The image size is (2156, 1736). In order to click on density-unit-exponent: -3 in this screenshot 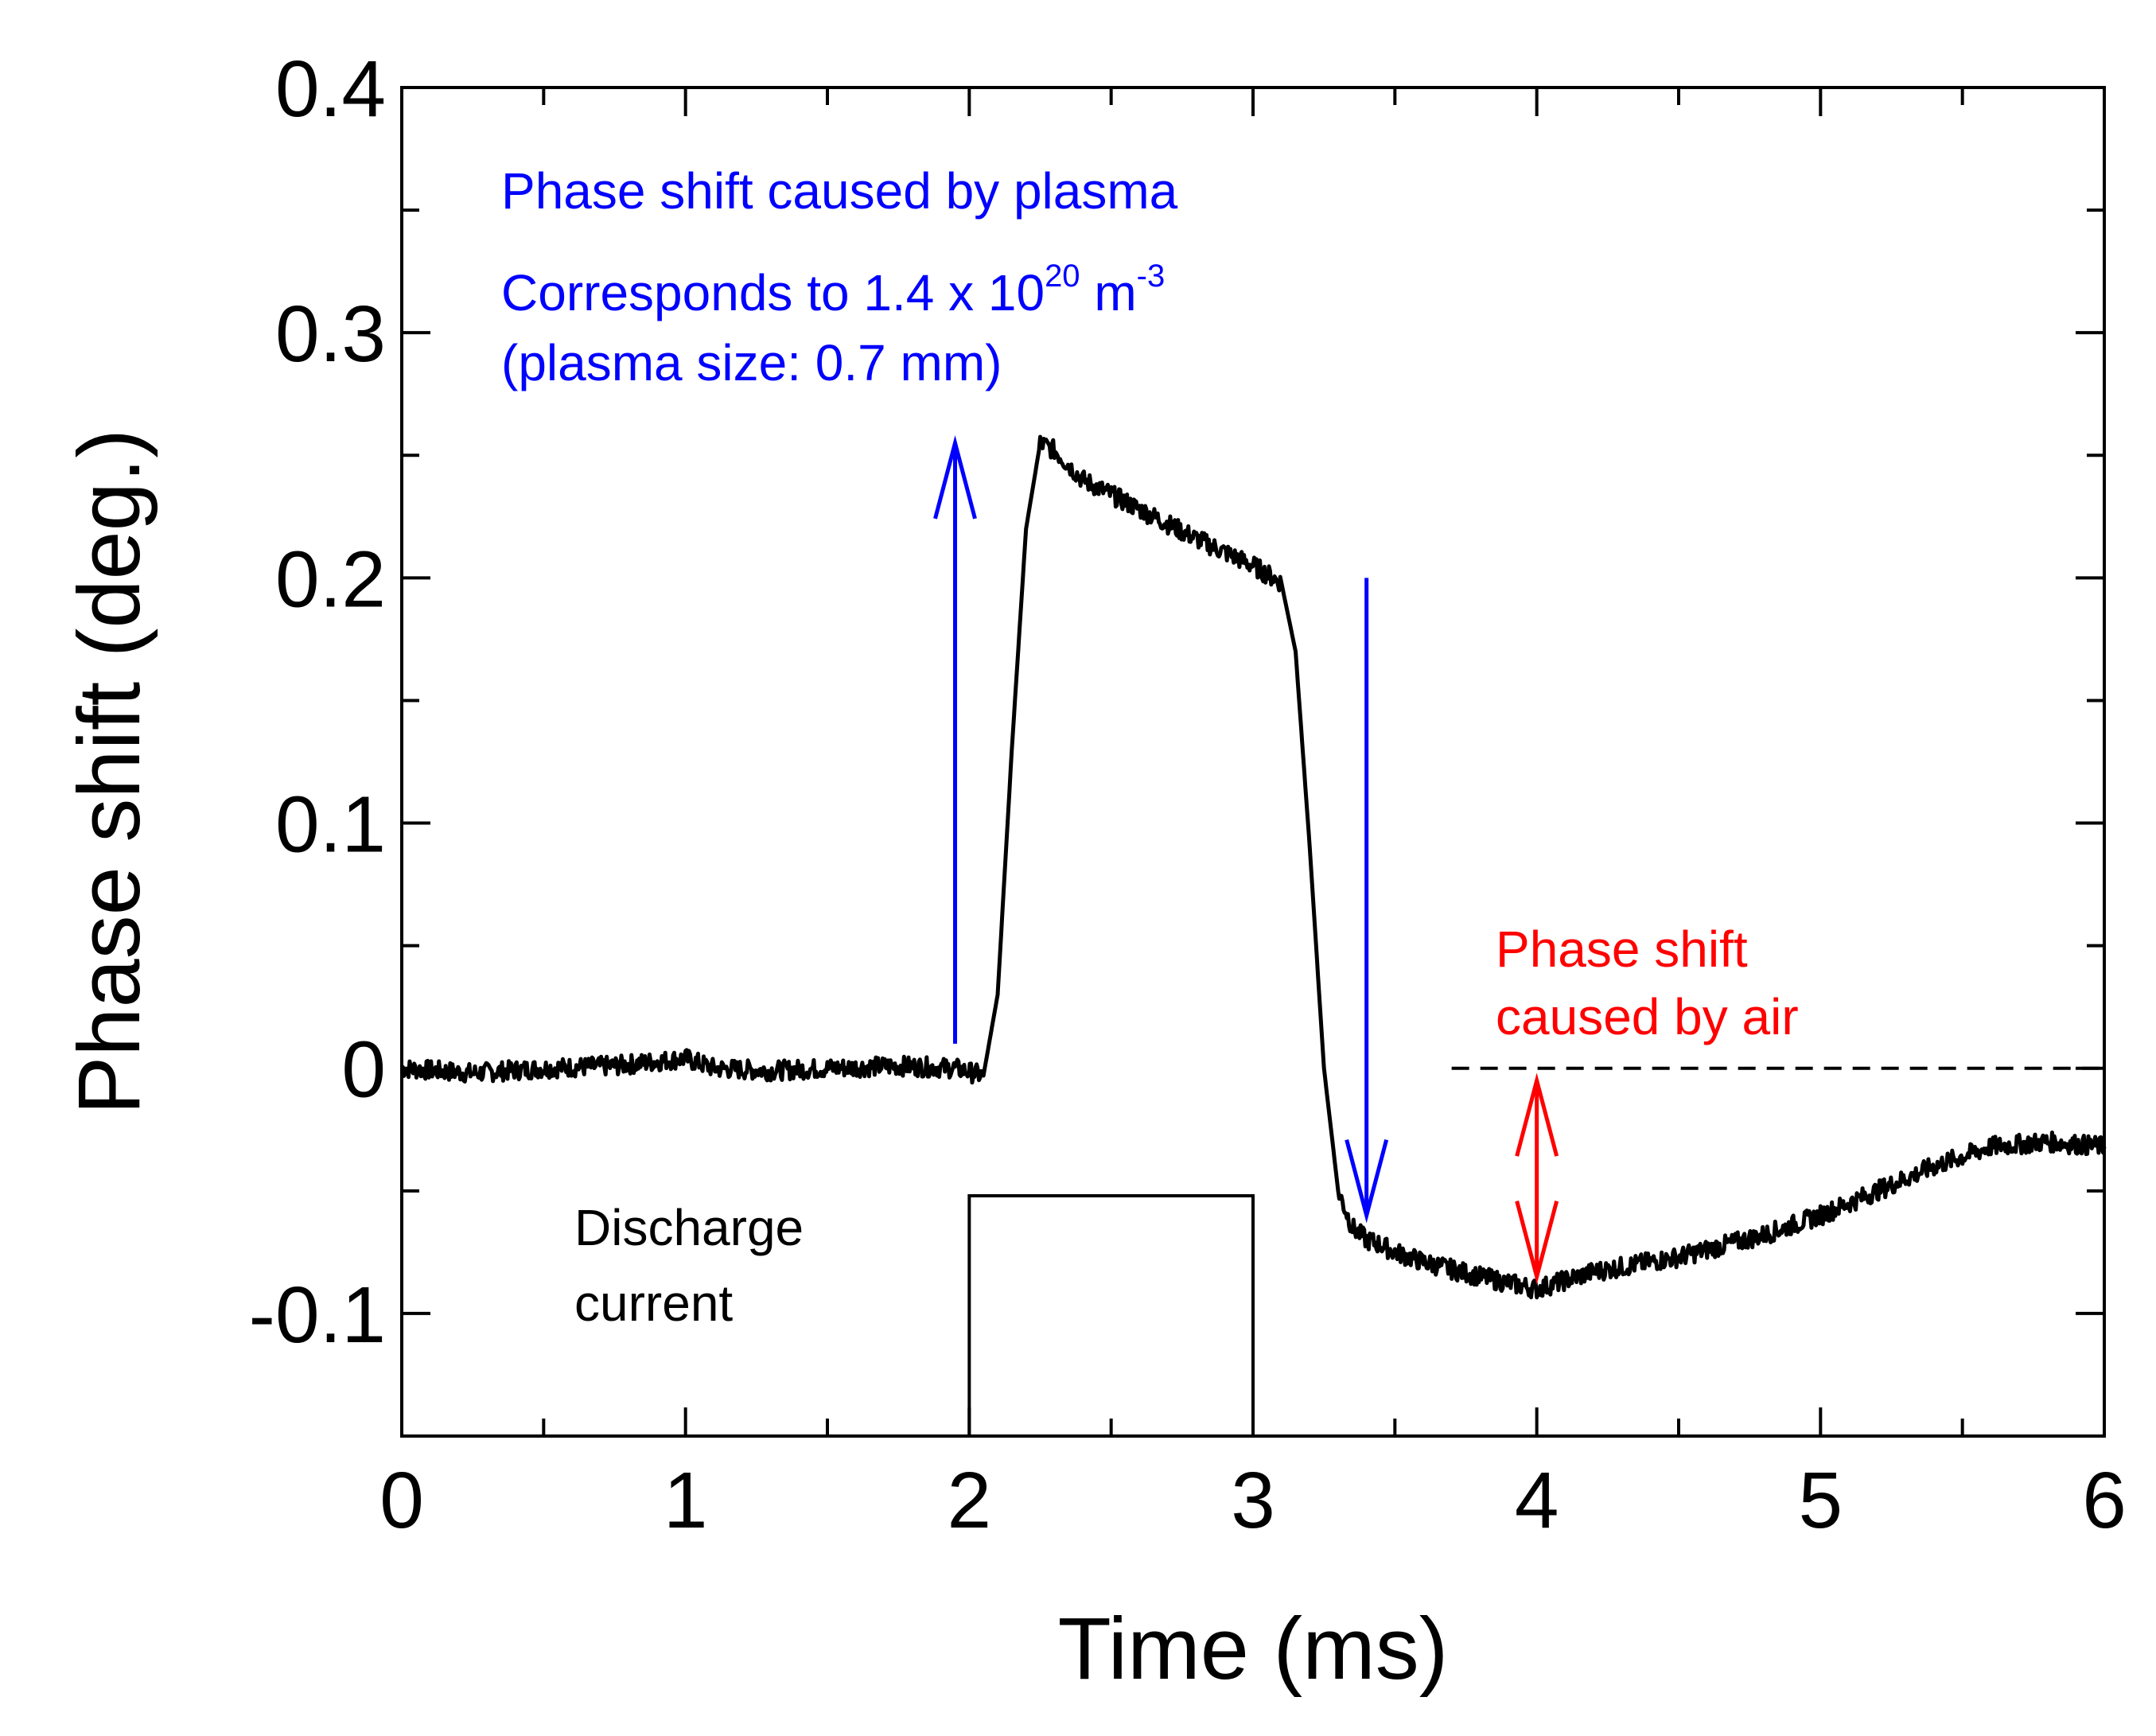, I will do `click(1151, 276)`.